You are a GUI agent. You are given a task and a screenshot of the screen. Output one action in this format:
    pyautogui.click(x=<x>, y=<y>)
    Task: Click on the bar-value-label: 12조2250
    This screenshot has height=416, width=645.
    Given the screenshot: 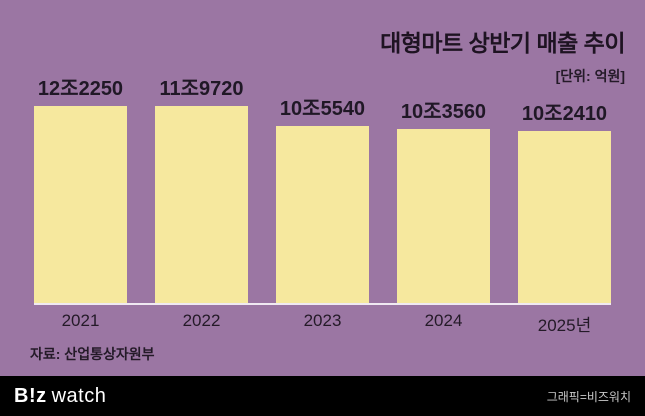 What is the action you would take?
    pyautogui.click(x=80, y=89)
    